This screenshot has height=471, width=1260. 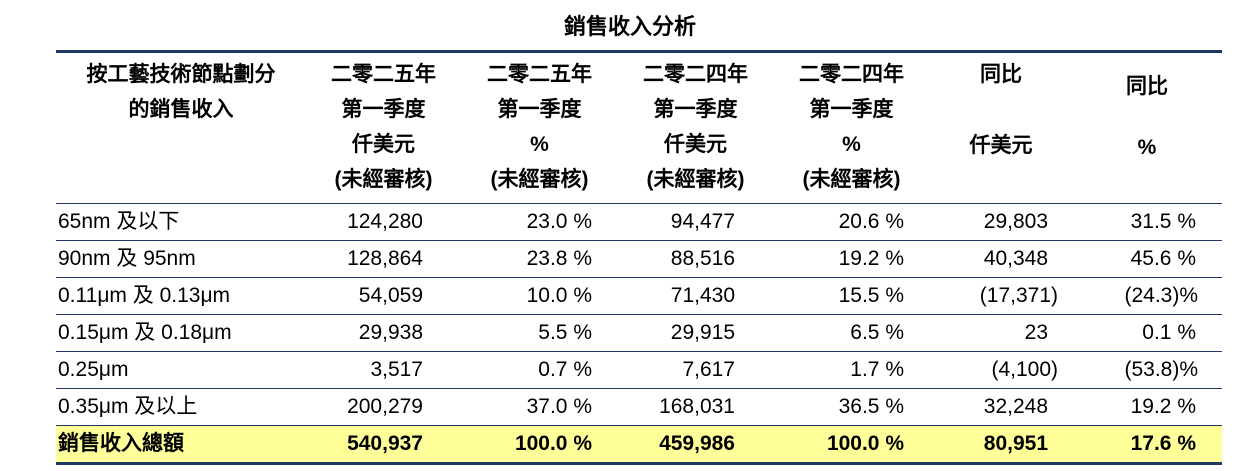 What do you see at coordinates (383, 333) in the screenshot?
I see `cell-2025q1-usd: 29,938` at bounding box center [383, 333].